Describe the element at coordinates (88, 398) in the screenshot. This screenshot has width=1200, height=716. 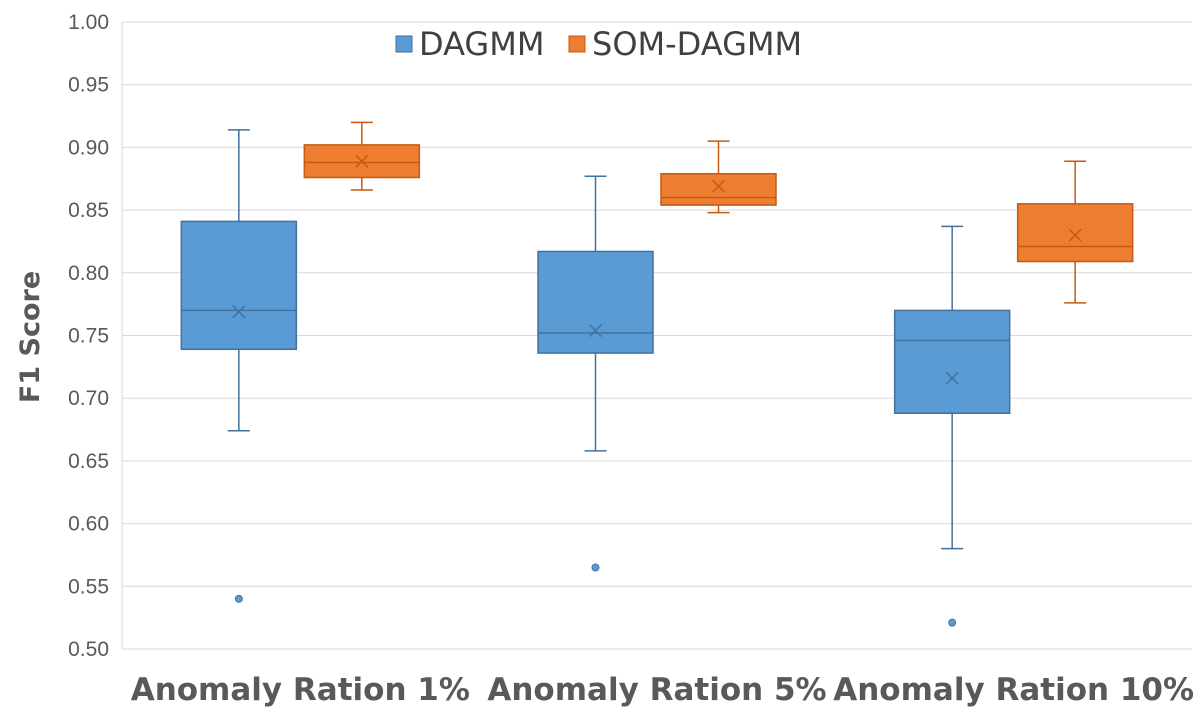
I see `y-tick-label: 0.70` at that location.